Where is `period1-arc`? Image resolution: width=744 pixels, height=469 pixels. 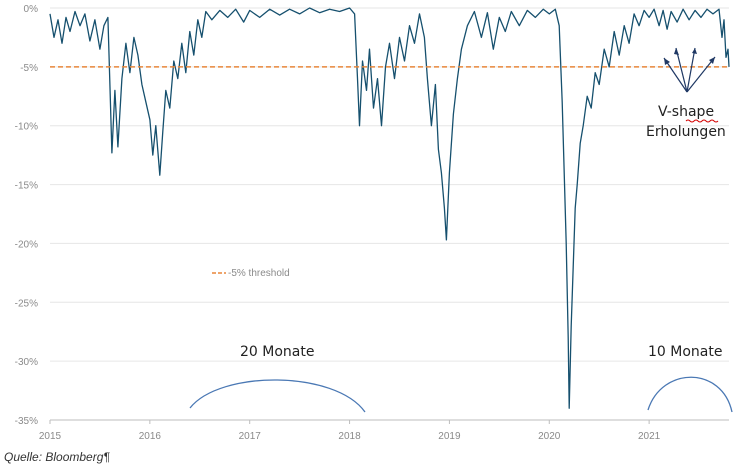
period1-arc is located at coordinates (277, 396).